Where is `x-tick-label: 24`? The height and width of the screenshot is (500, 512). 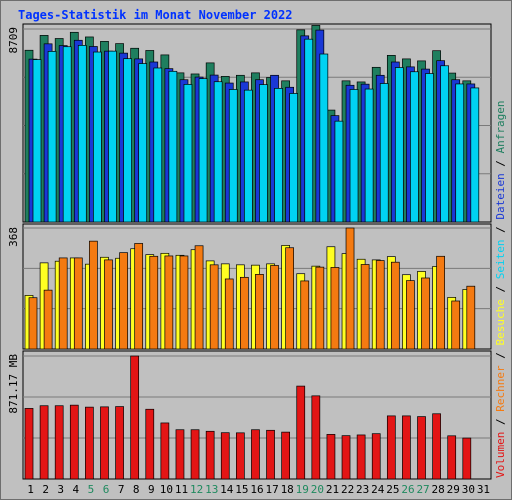 x-tick-label: 24 is located at coordinates (378, 489).